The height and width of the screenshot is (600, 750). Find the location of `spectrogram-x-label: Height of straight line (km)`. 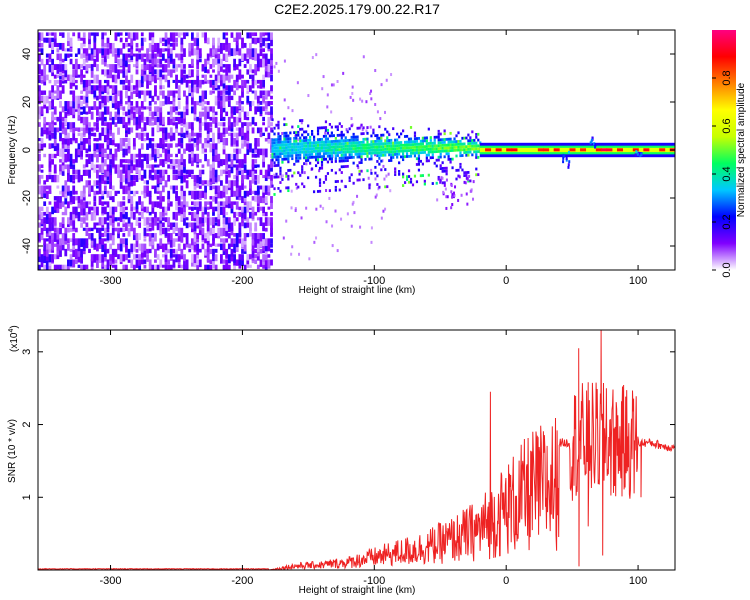

spectrogram-x-label: Height of straight line (km) is located at coordinates (357, 290).